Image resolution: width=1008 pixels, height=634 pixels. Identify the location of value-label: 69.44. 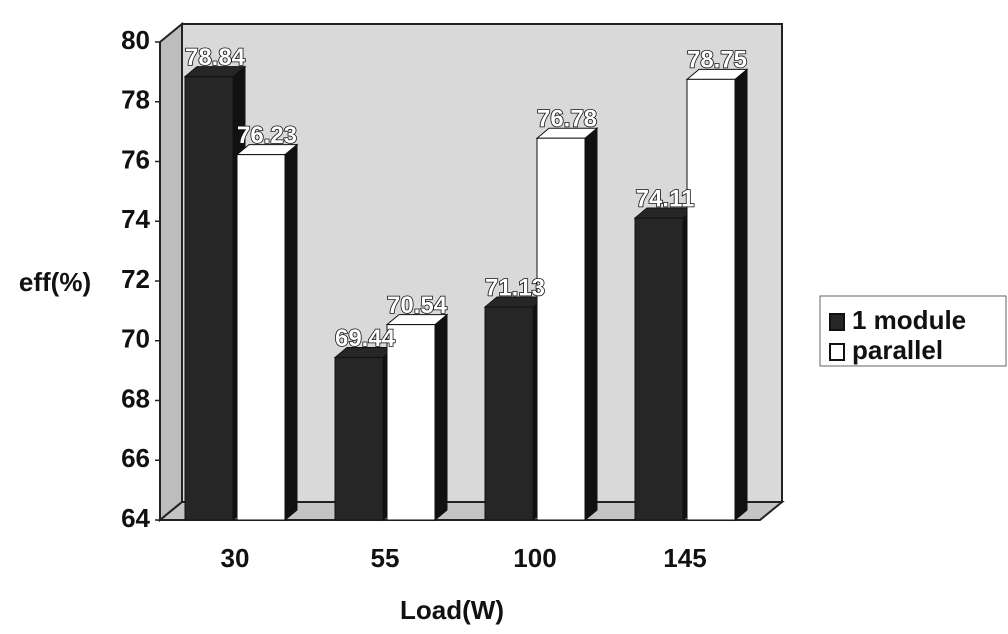
(365, 338).